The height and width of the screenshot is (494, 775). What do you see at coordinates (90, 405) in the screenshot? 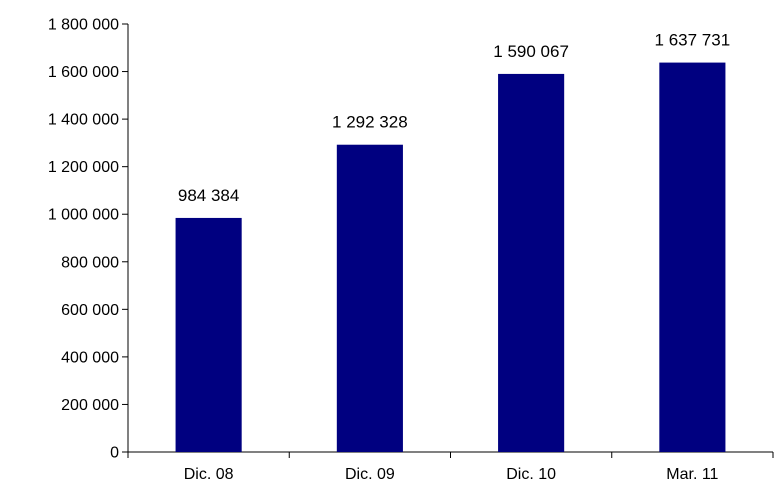
I see `y-tick-label: 200 000` at bounding box center [90, 405].